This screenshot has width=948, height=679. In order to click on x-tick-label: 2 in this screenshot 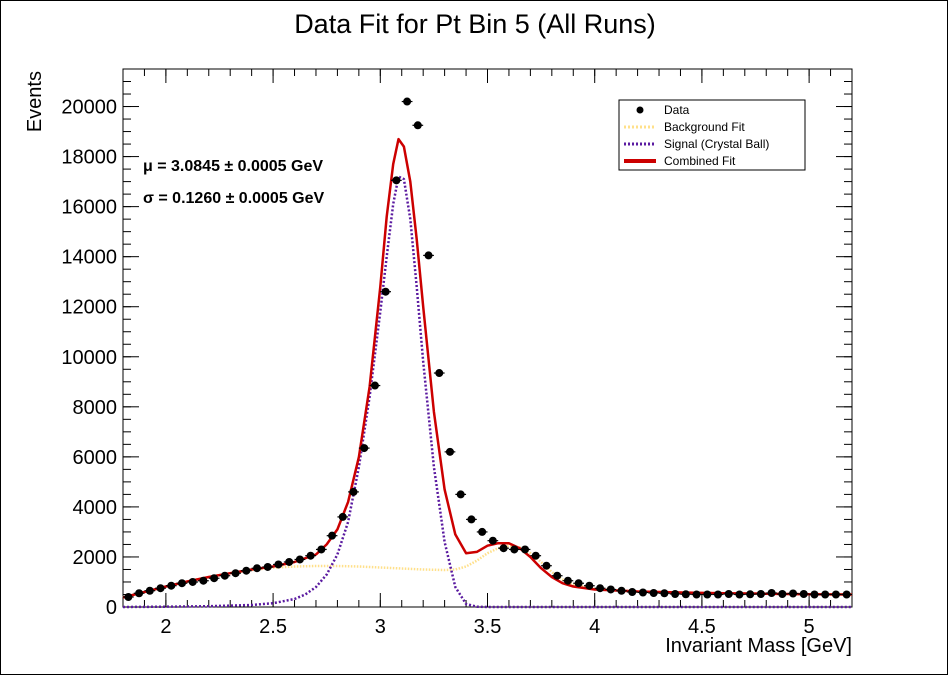, I will do `click(165, 627)`.